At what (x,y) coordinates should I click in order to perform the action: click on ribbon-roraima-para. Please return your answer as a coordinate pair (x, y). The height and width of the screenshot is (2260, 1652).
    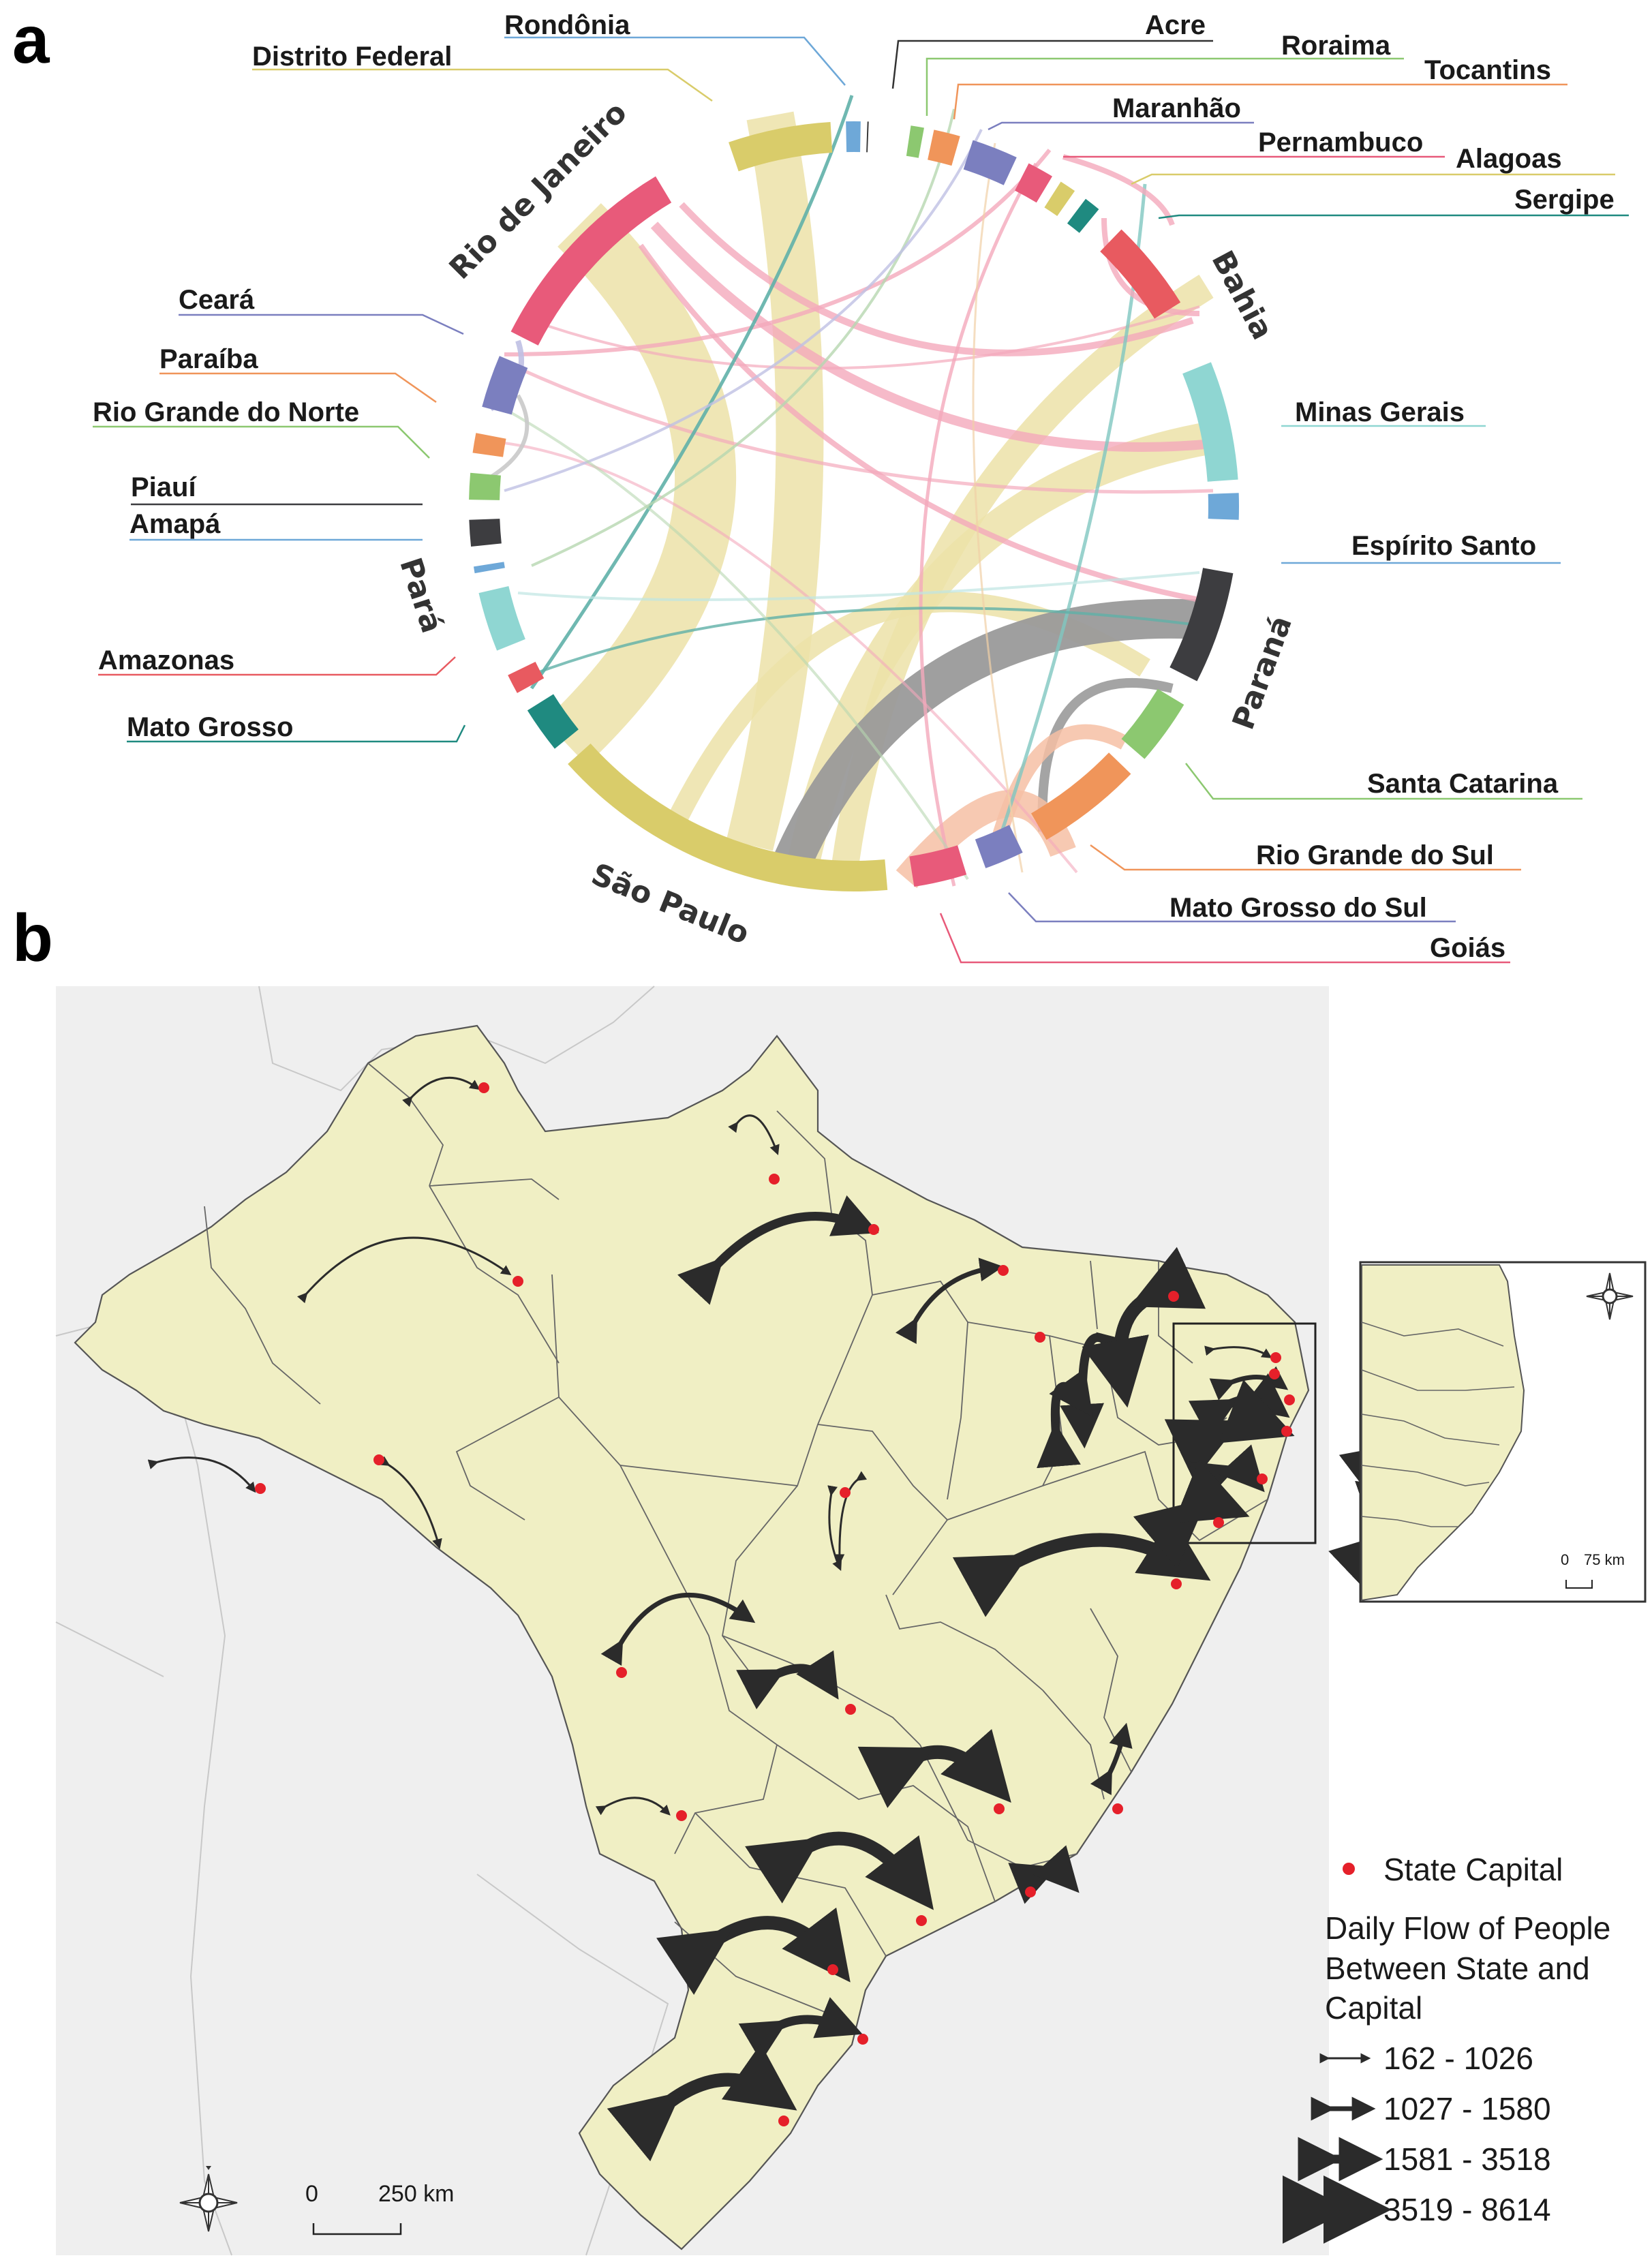
    Looking at the image, I should click on (743, 337).